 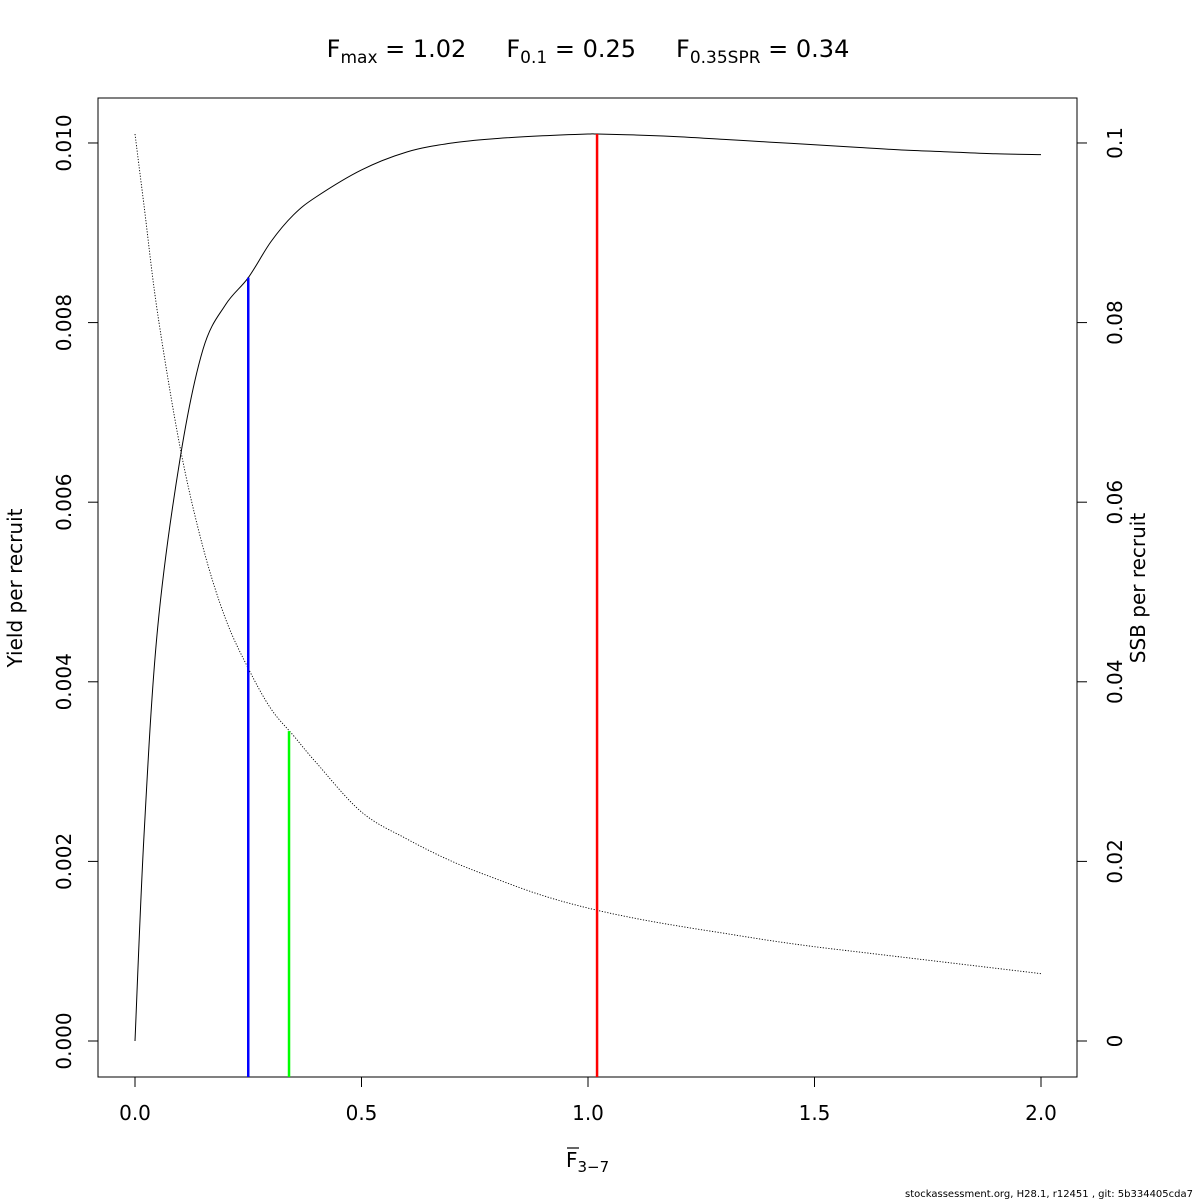 I want to click on title-f01-sub: 0.1, so click(x=533, y=58).